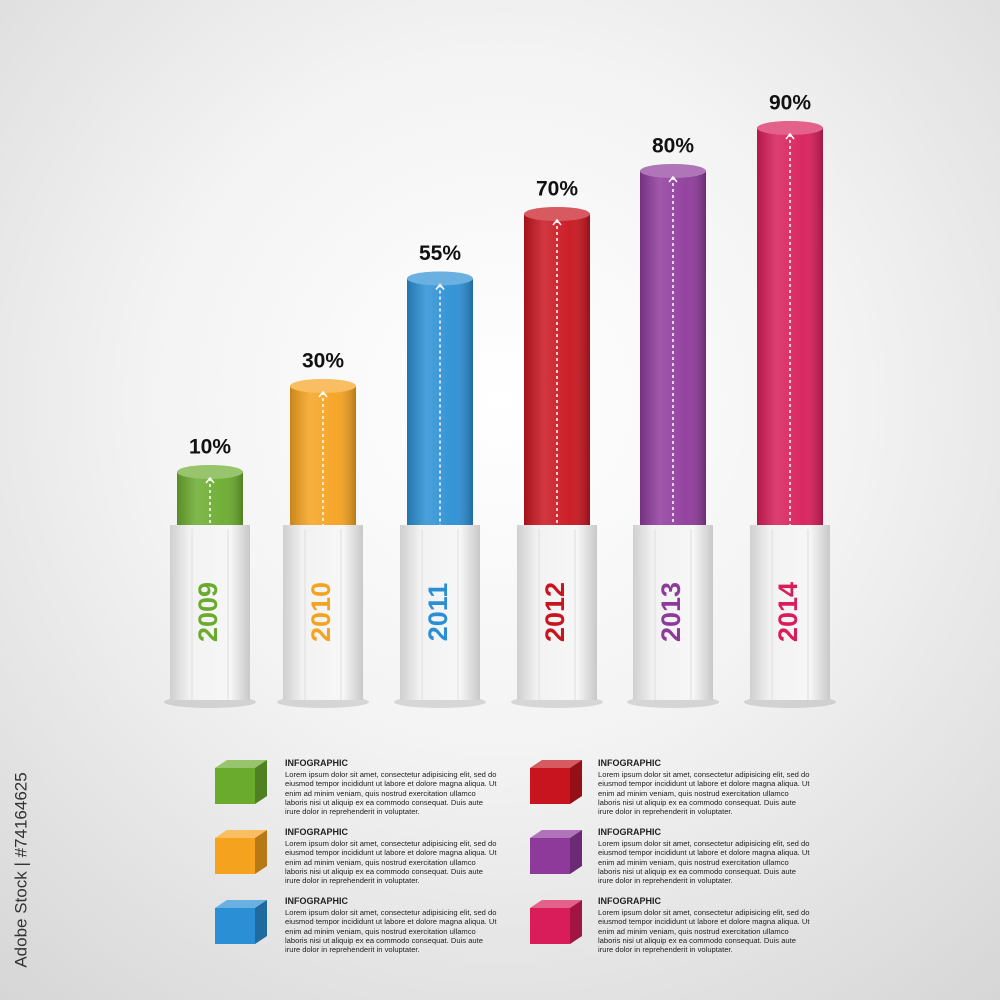 This screenshot has height=1000, width=1000. Describe the element at coordinates (440, 253) in the screenshot. I see `value-label: 55%` at that location.